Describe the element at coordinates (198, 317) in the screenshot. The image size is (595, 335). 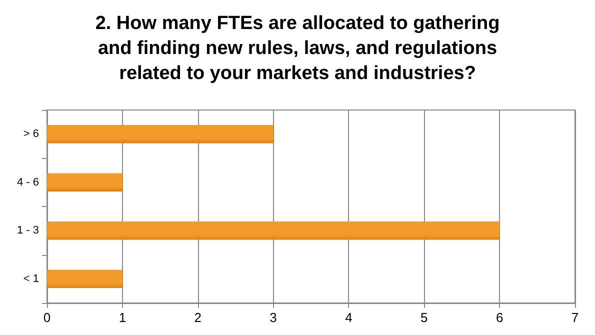
I see `x-tick-label: 2` at that location.